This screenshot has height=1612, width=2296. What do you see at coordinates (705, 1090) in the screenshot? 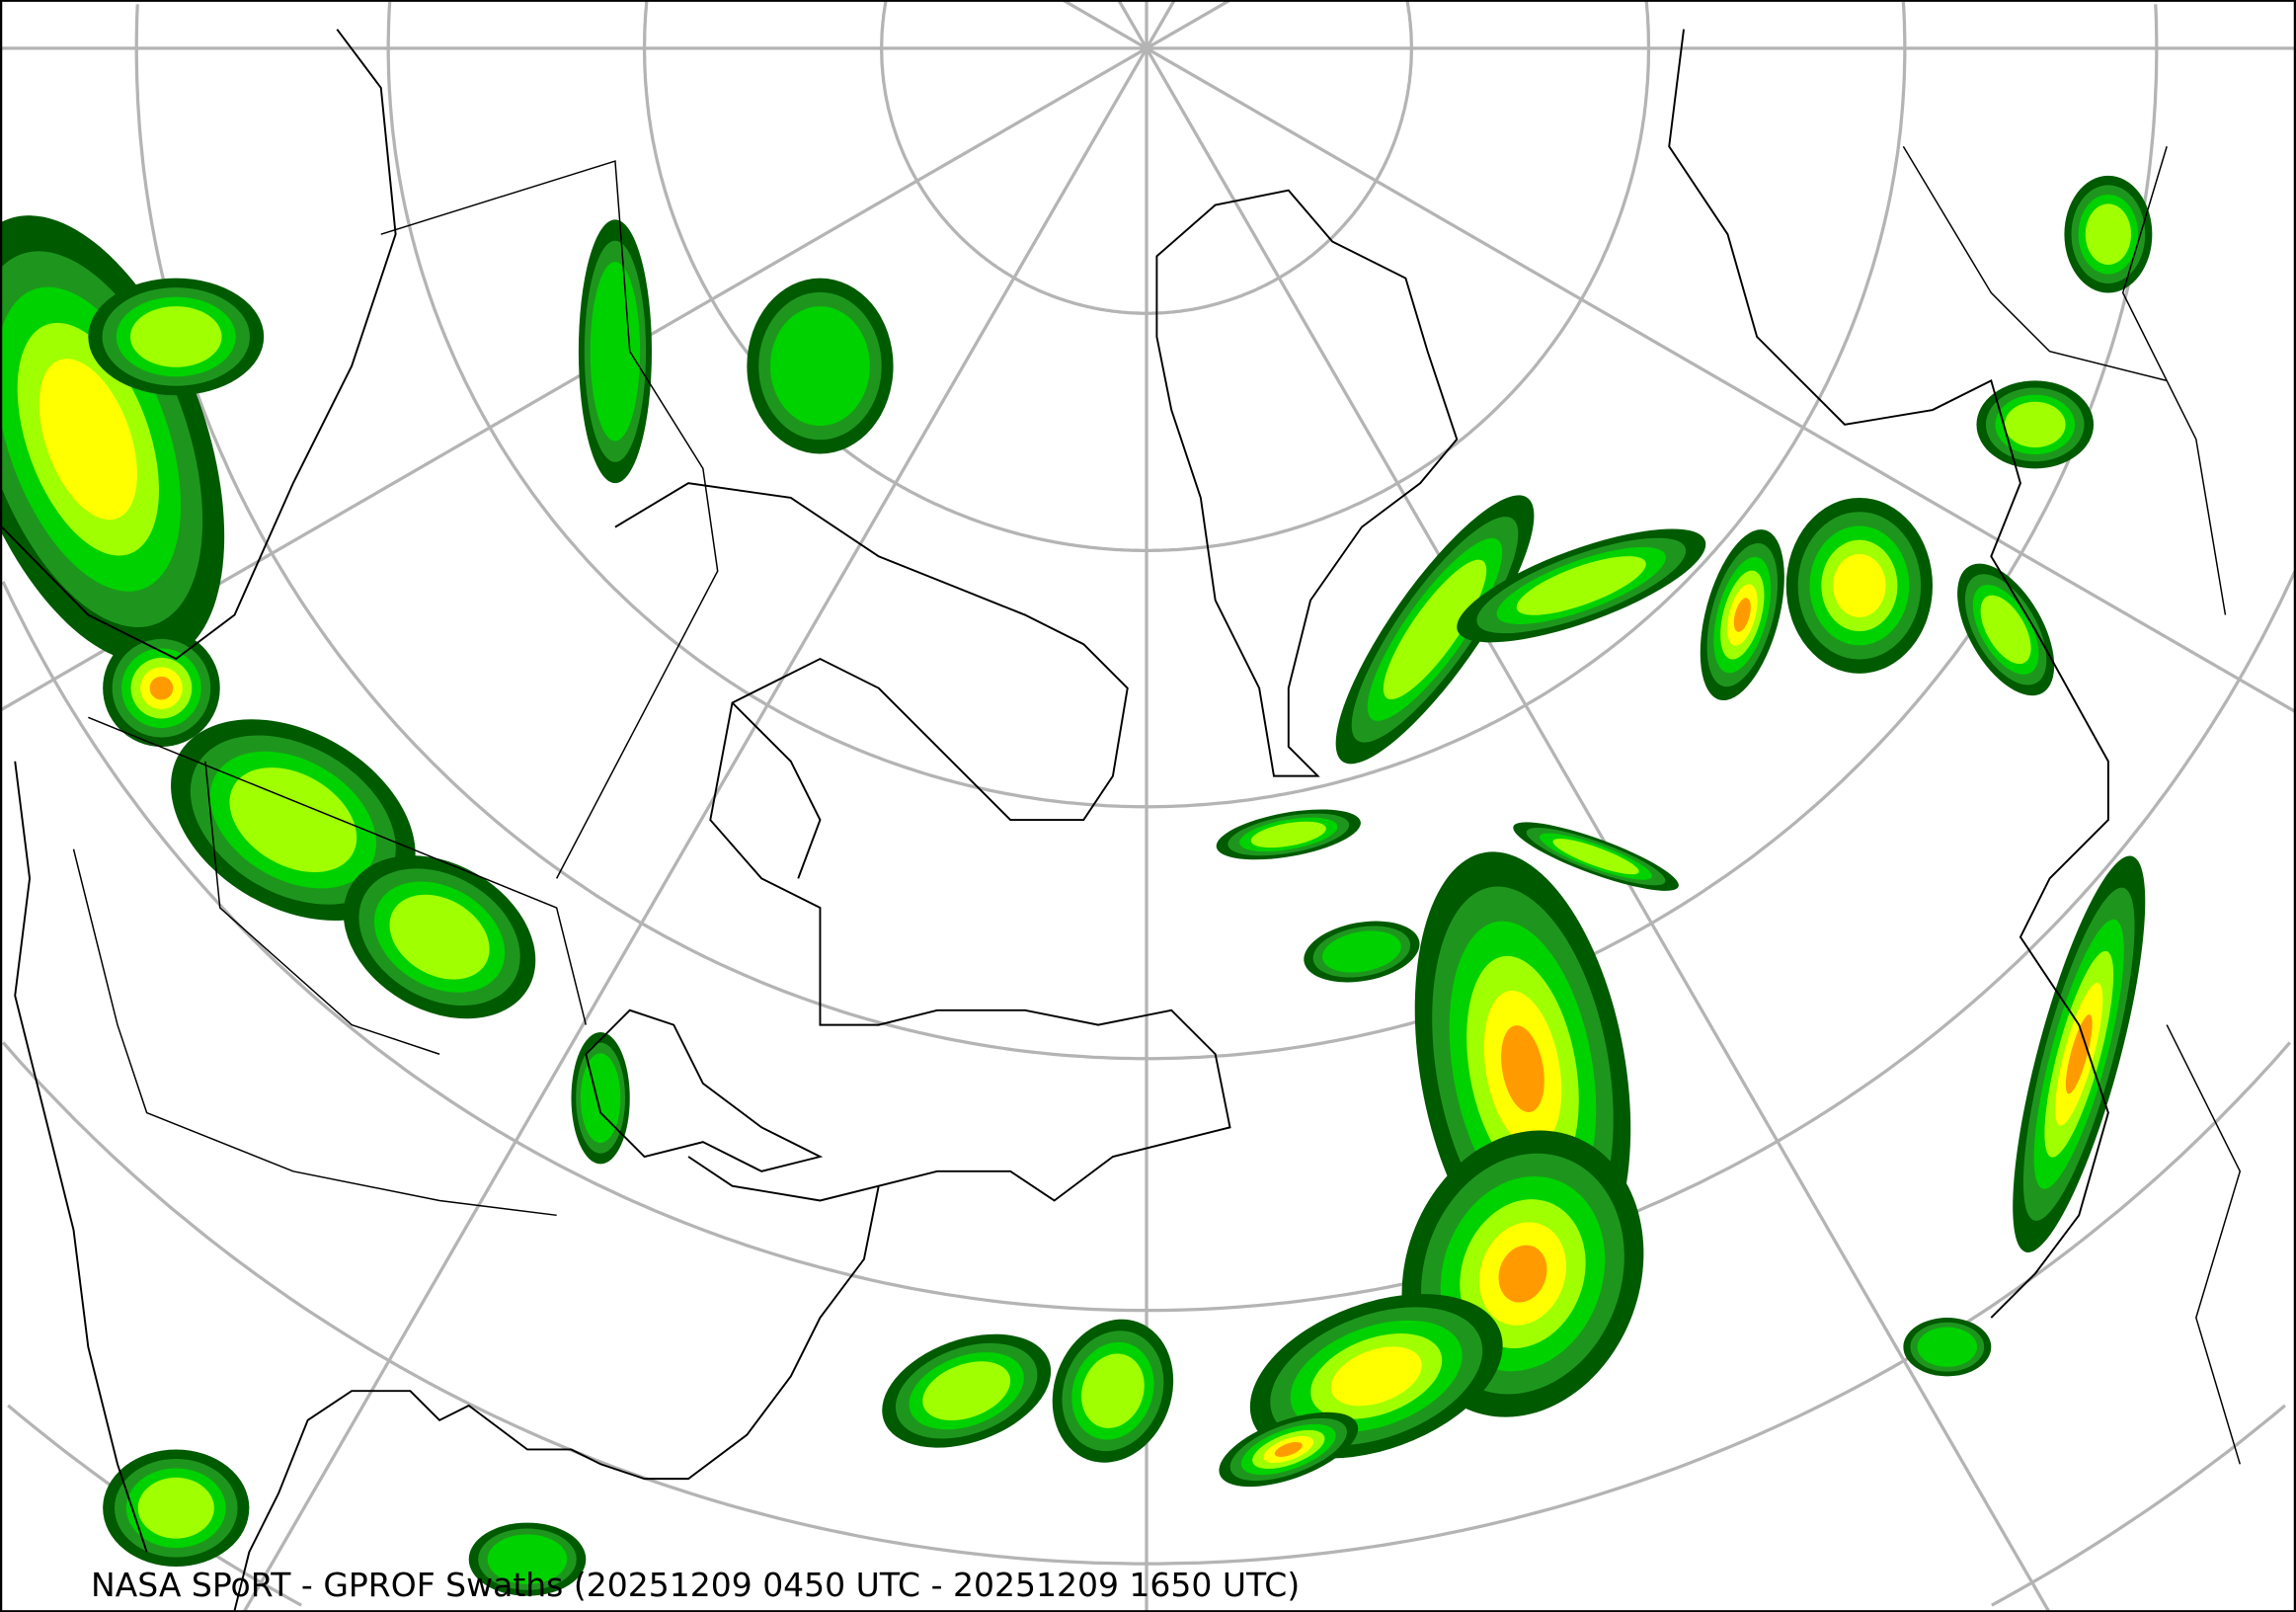
I see `great-lakes` at bounding box center [705, 1090].